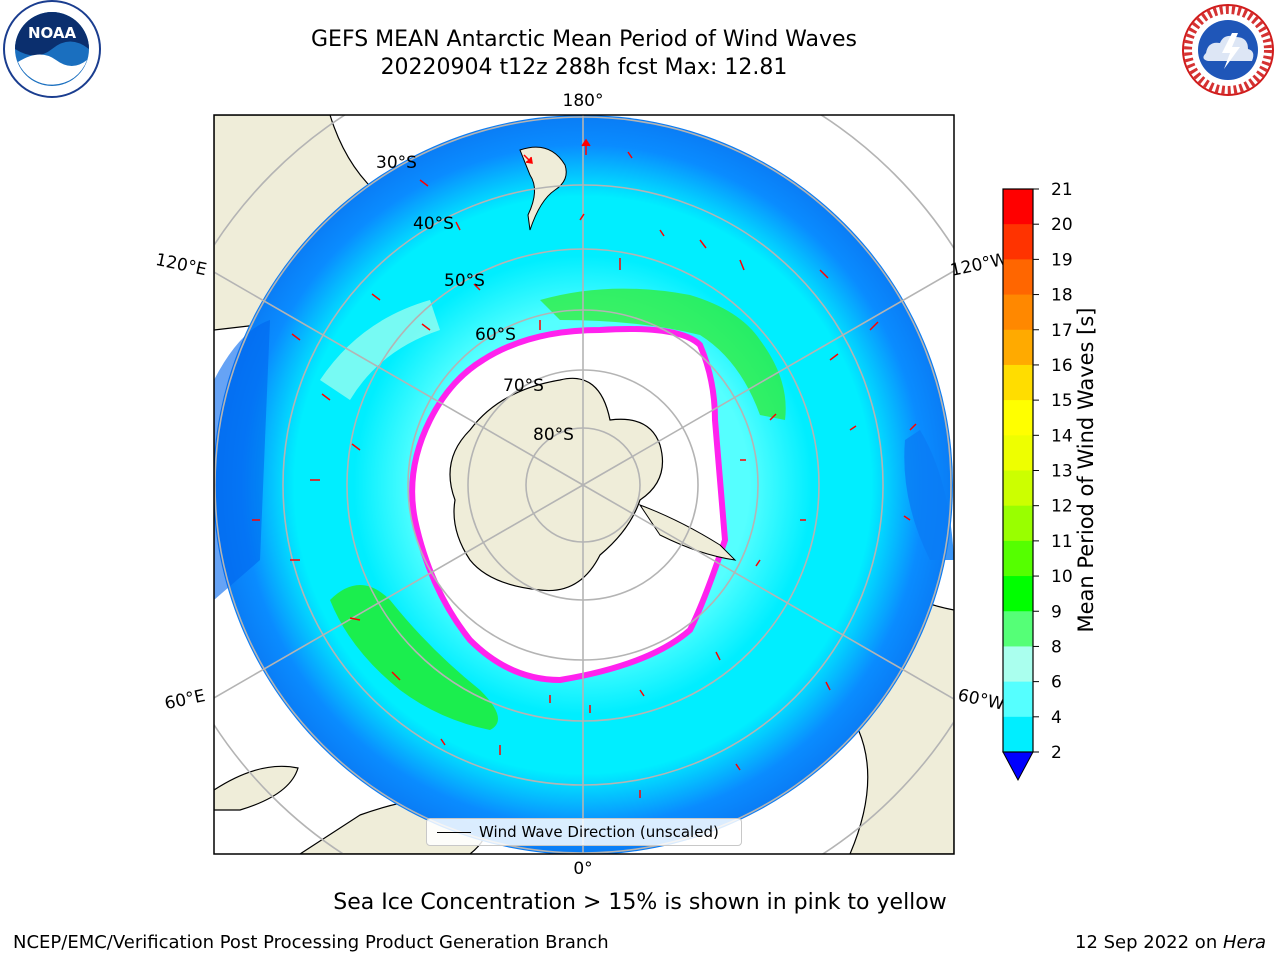  What do you see at coordinates (1056, 753) in the screenshot?
I see `colorbar-tick-label: 2` at bounding box center [1056, 753].